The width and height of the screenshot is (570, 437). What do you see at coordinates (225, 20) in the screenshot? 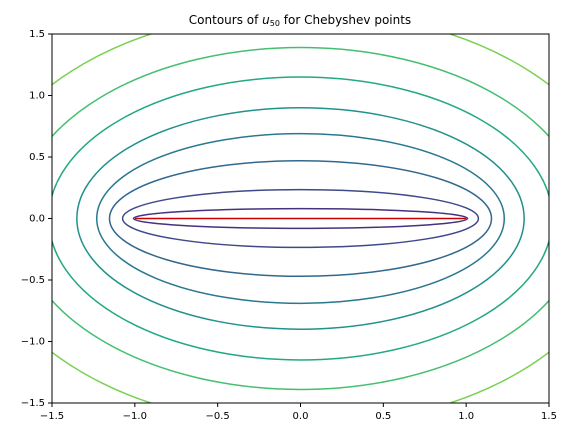
I see `title-text: Contours of` at bounding box center [225, 20].